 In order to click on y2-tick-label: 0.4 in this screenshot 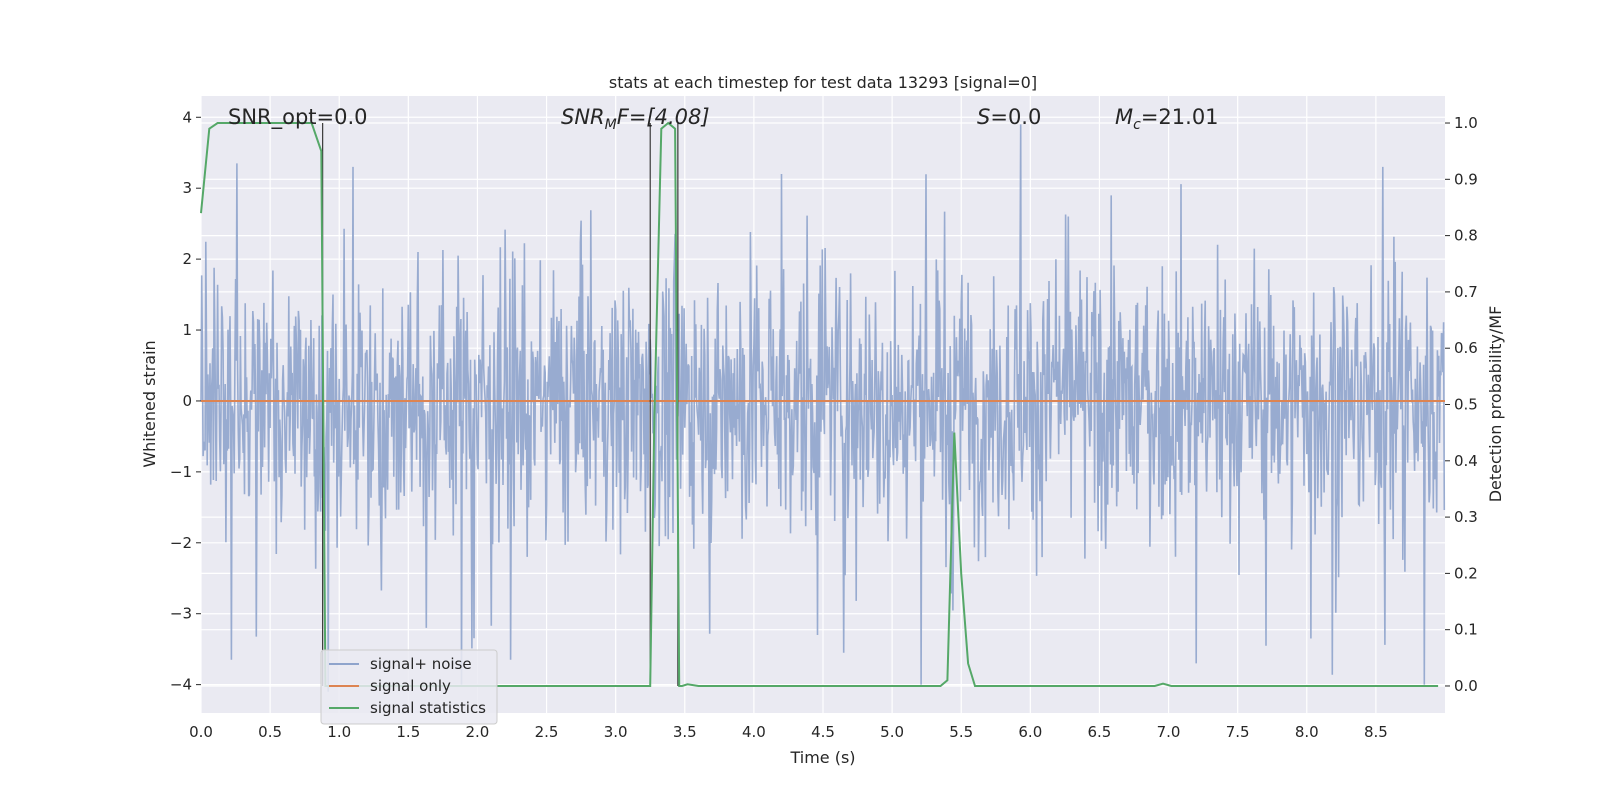, I will do `click(1466, 461)`.